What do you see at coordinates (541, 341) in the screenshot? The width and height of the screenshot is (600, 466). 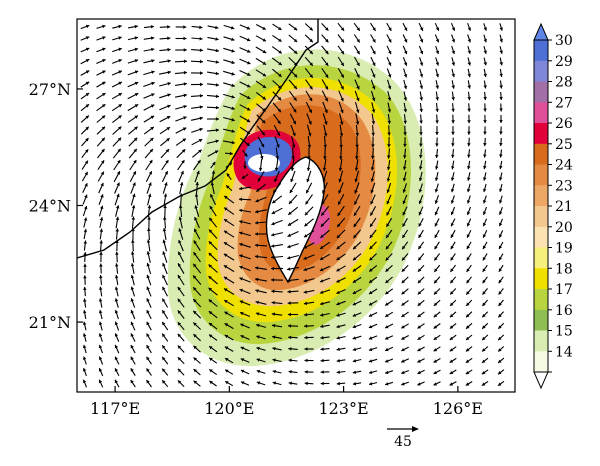 I see `colorbar-swatch` at bounding box center [541, 341].